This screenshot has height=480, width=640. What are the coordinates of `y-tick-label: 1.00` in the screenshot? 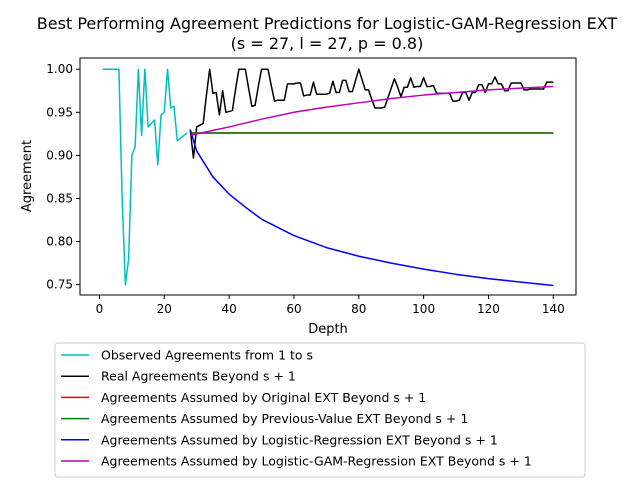 It's located at (59, 69).